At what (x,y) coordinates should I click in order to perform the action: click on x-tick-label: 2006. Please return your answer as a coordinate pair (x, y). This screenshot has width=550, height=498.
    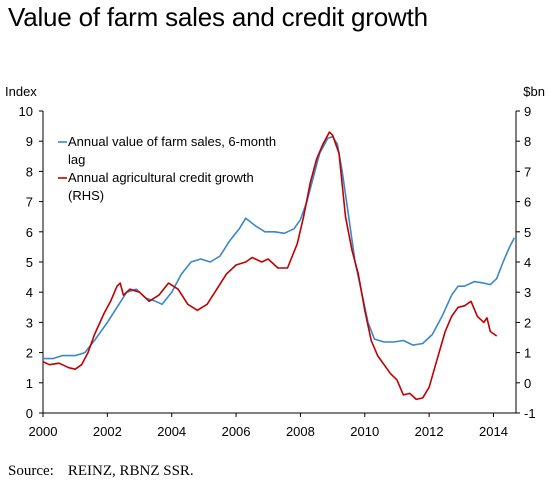
    Looking at the image, I should click on (236, 431).